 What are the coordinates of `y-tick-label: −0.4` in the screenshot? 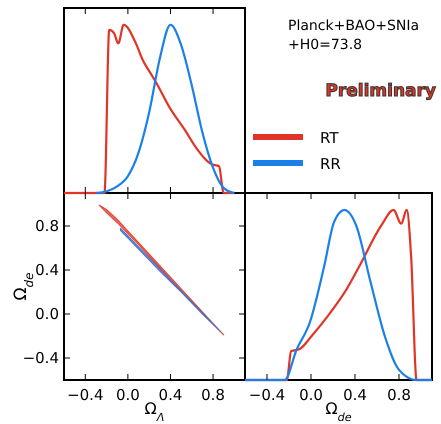 It's located at (40, 358).